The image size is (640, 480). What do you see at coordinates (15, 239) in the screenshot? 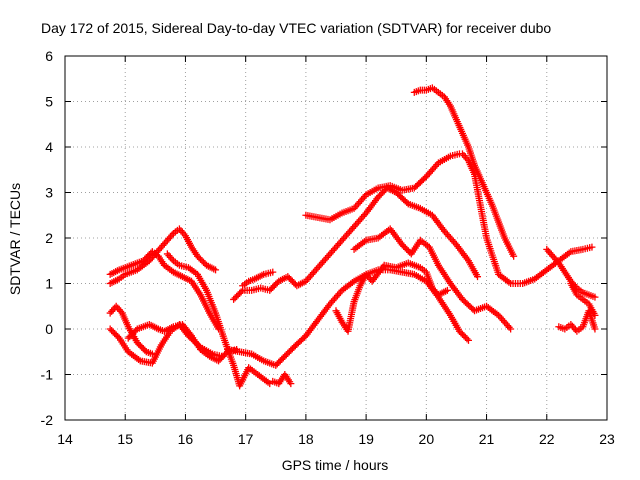
I see `y-axis-label: SDTVAR / TECUs` at bounding box center [15, 239].